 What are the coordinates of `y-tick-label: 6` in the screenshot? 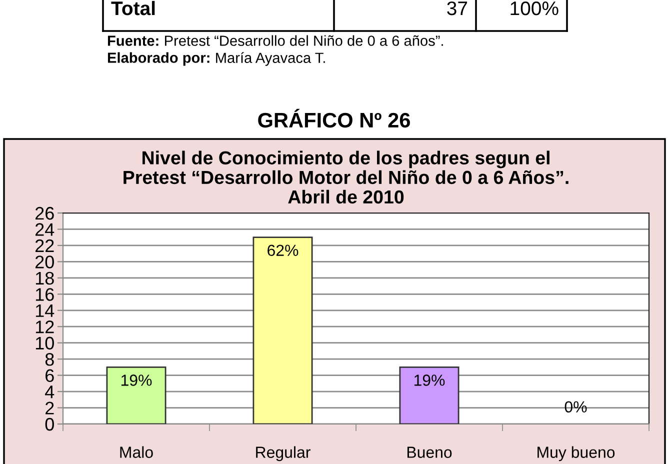 It's located at (50, 375).